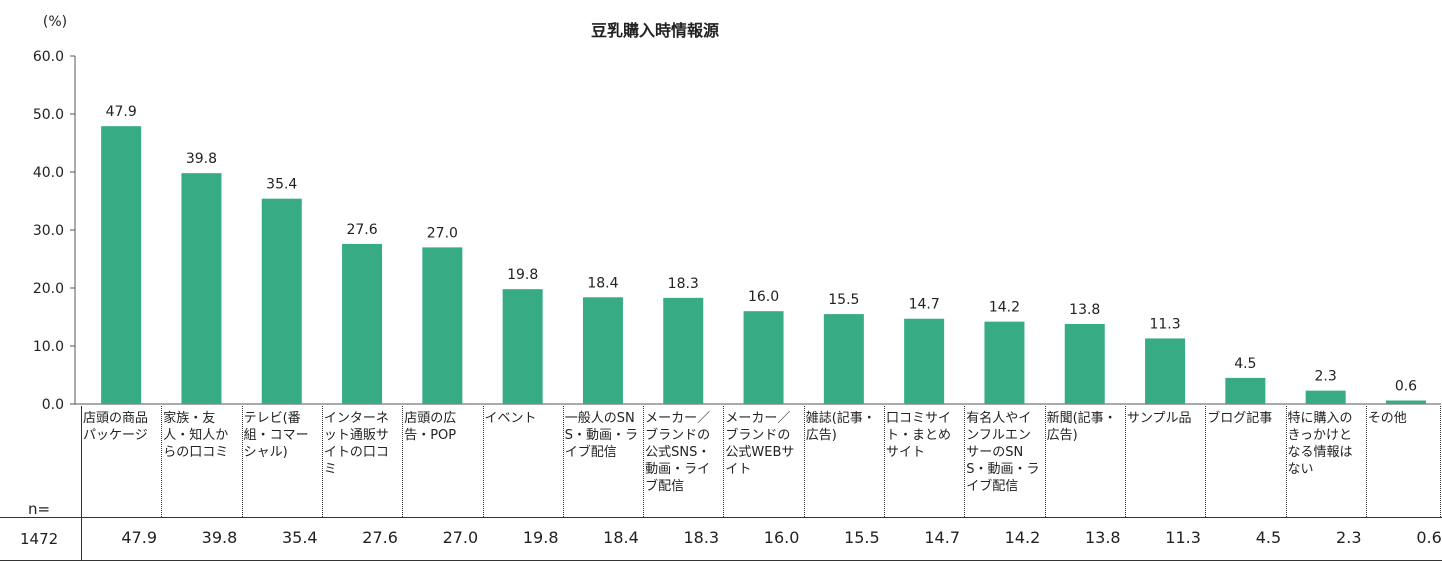 The width and height of the screenshot is (1442, 561). I want to click on category-label: インターネット通販サイトの口コミ, so click(356, 444).